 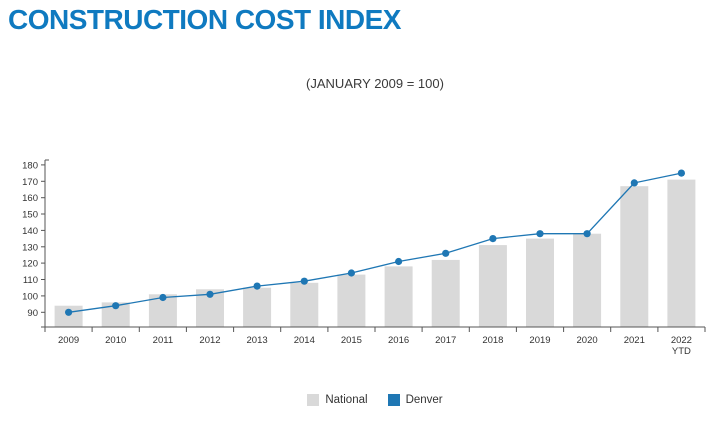 What do you see at coordinates (30, 280) in the screenshot?
I see `y-axis-label-110: 110` at bounding box center [30, 280].